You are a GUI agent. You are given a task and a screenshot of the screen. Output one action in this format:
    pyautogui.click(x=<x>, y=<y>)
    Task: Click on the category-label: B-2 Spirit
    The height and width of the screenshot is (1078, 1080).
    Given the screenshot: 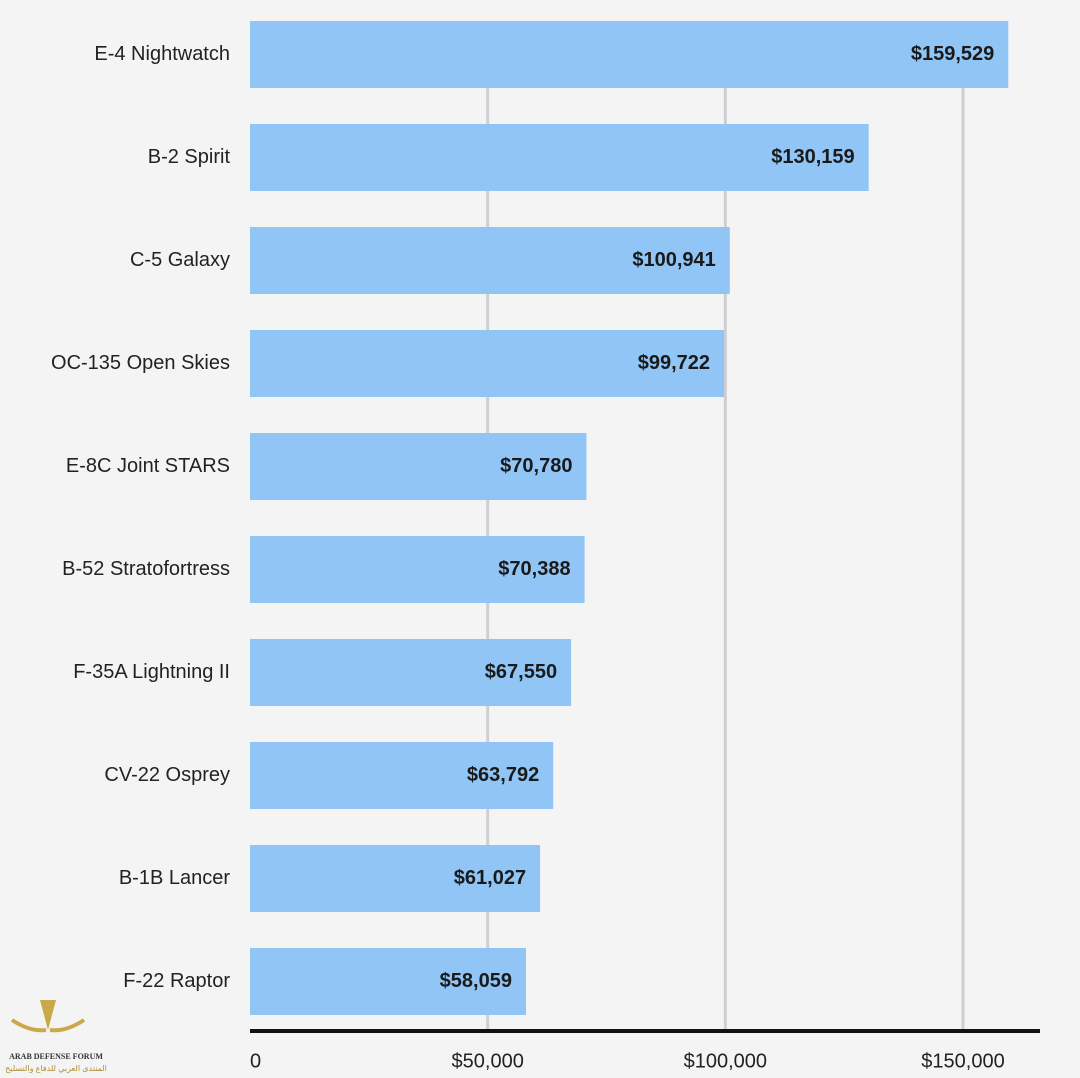 What is the action you would take?
    pyautogui.click(x=189, y=157)
    